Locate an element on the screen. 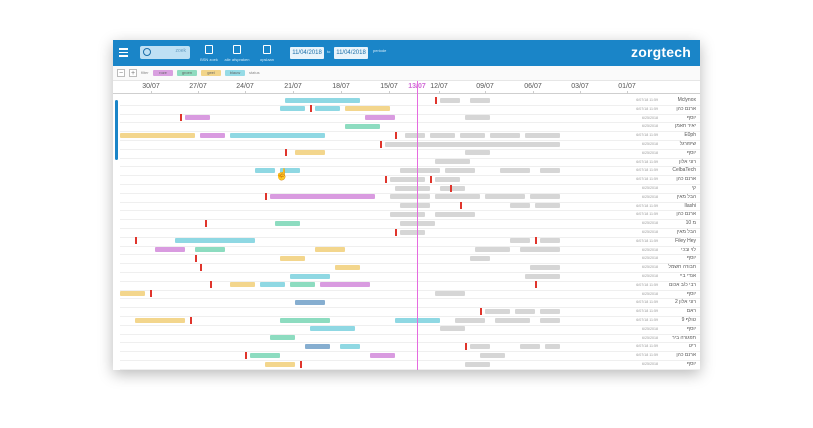  save-button: opslaan is located at coordinates (267, 54).